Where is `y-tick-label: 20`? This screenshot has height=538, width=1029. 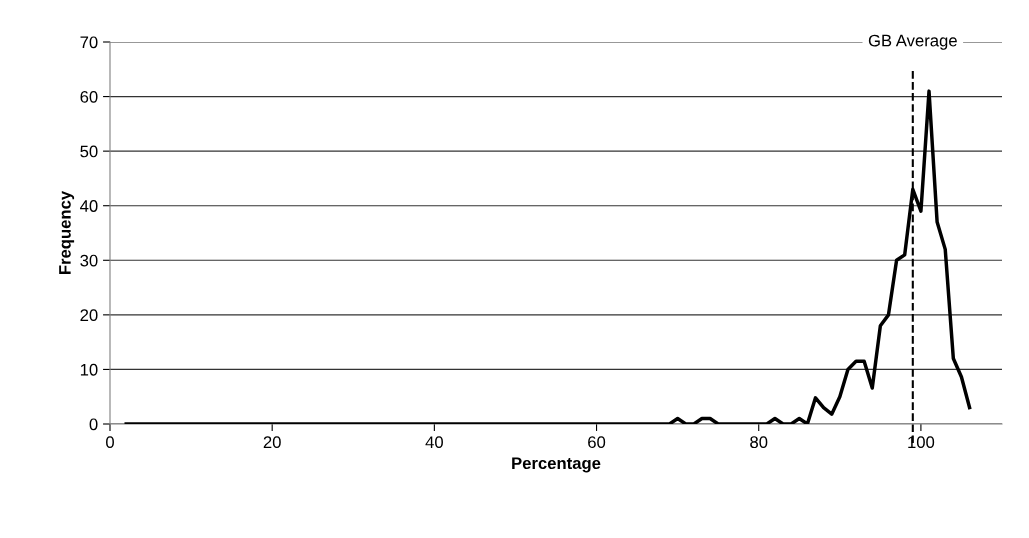 y-tick-label: 20 is located at coordinates (89, 315).